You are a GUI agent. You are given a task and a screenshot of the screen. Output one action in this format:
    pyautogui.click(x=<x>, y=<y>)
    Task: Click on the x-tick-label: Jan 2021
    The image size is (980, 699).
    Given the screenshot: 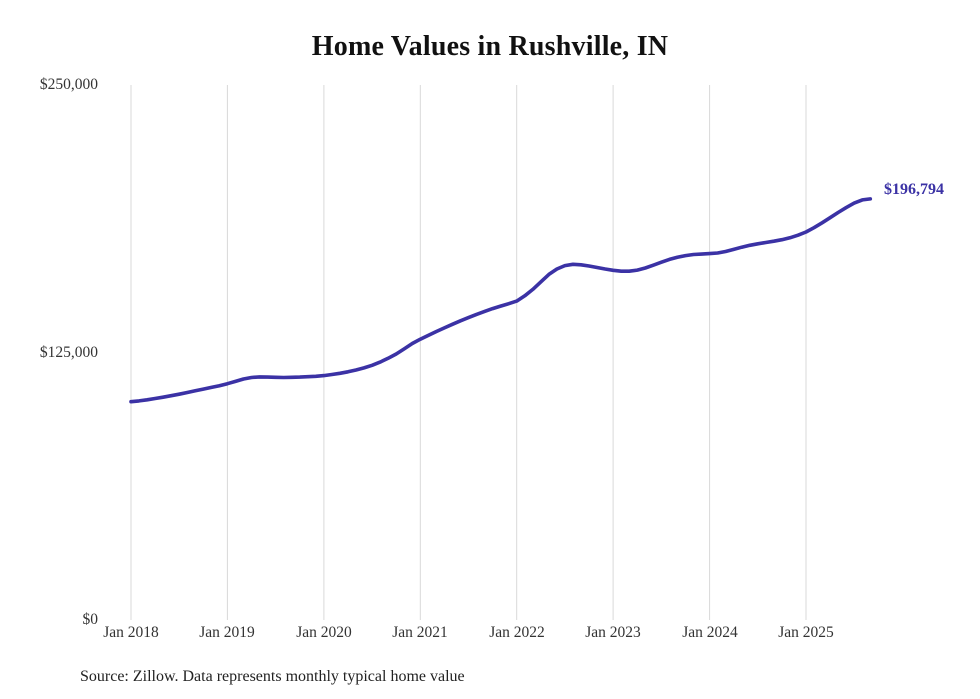 What is the action you would take?
    pyautogui.click(x=420, y=632)
    